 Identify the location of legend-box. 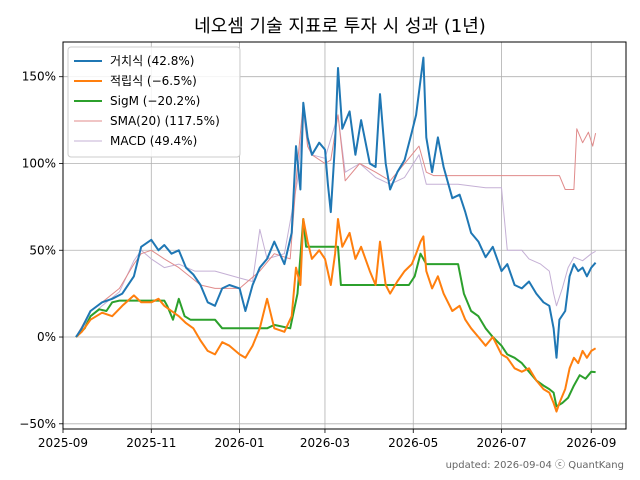
(154, 102).